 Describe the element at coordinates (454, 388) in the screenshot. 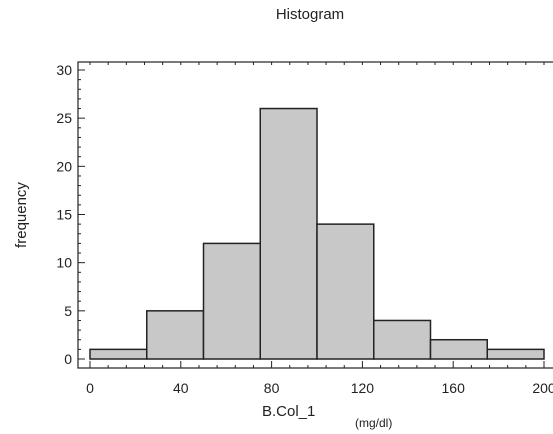

I see `x-tick-label: 160` at that location.